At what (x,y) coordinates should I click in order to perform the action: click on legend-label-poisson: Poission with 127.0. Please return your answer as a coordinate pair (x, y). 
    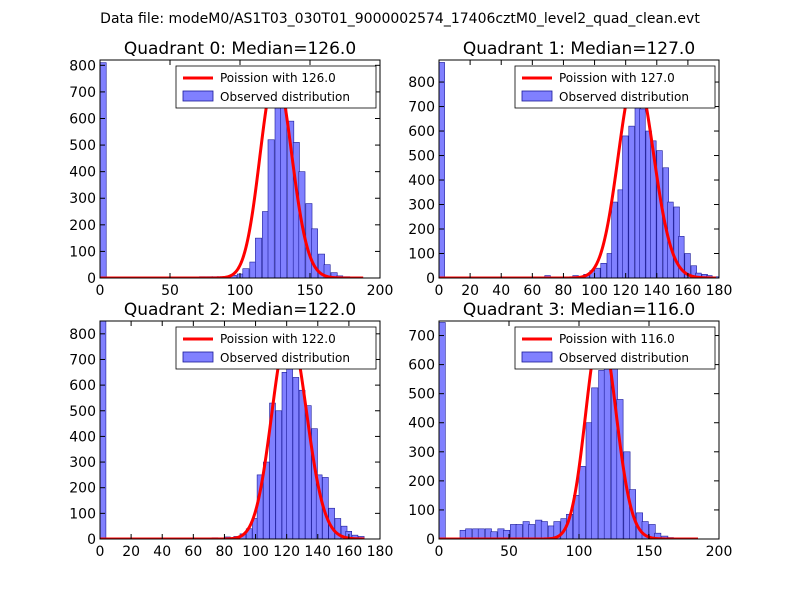
    Looking at the image, I should click on (617, 78).